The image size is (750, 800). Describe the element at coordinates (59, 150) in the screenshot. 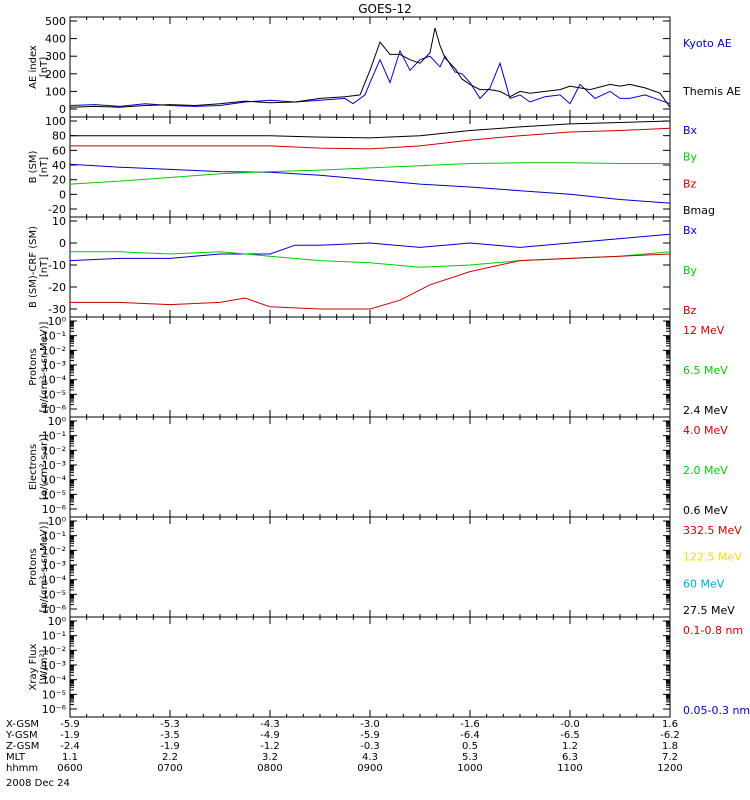

I see `y-tick-label: 60` at that location.